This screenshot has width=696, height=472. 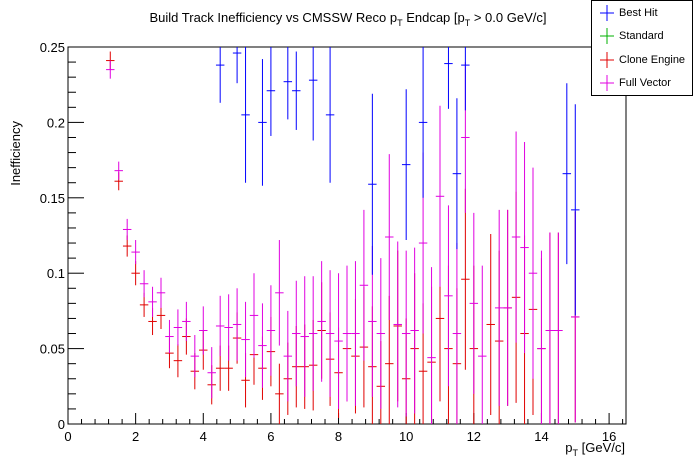 What do you see at coordinates (61, 424) in the screenshot?
I see `y-tick-label: 0` at bounding box center [61, 424].